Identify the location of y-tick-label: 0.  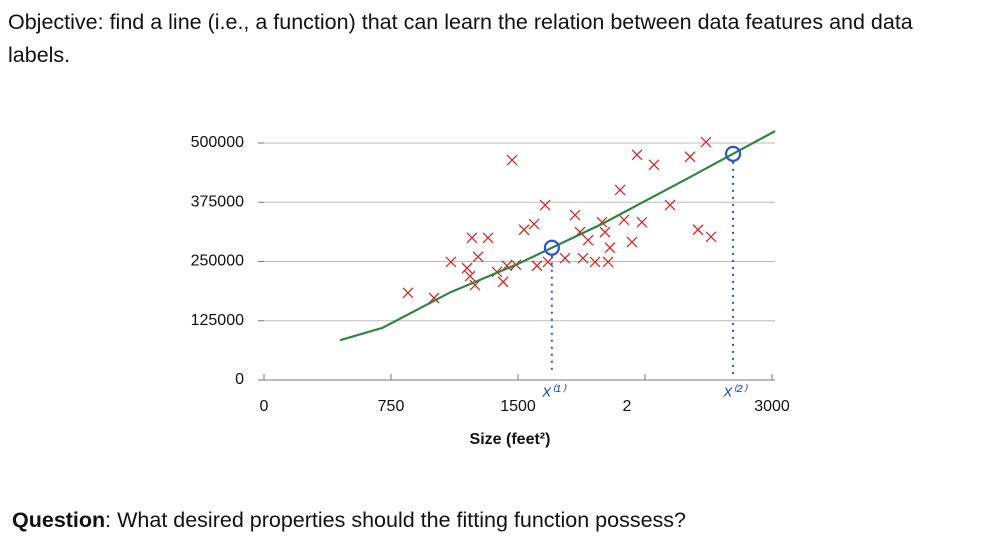
(239, 379).